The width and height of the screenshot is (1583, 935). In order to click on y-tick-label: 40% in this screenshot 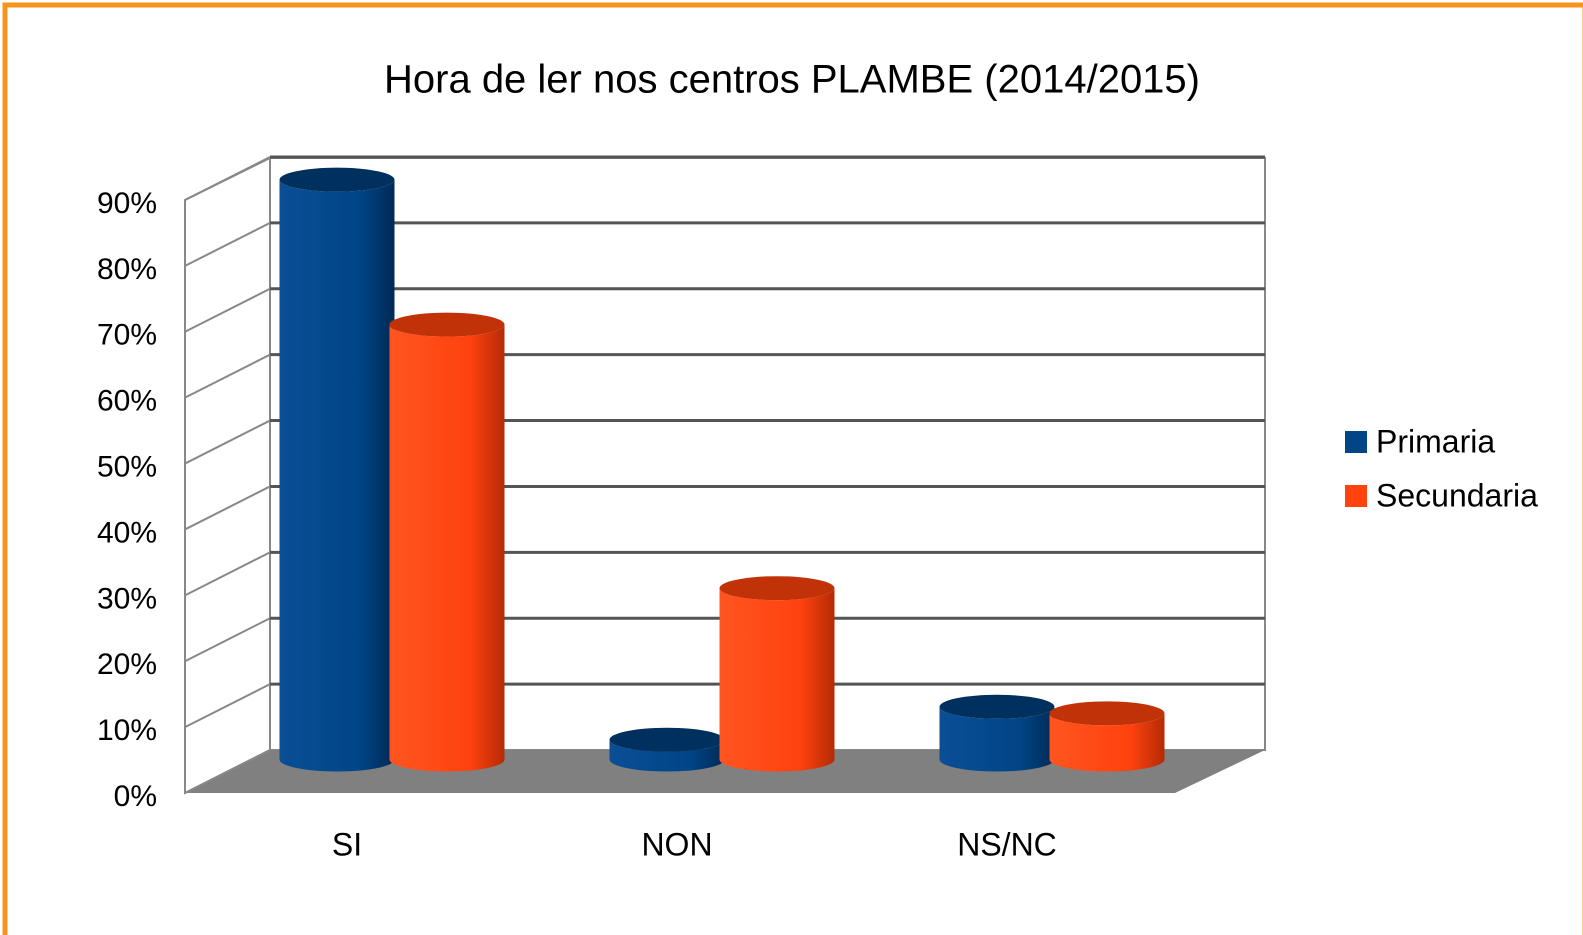, I will do `click(127, 532)`.